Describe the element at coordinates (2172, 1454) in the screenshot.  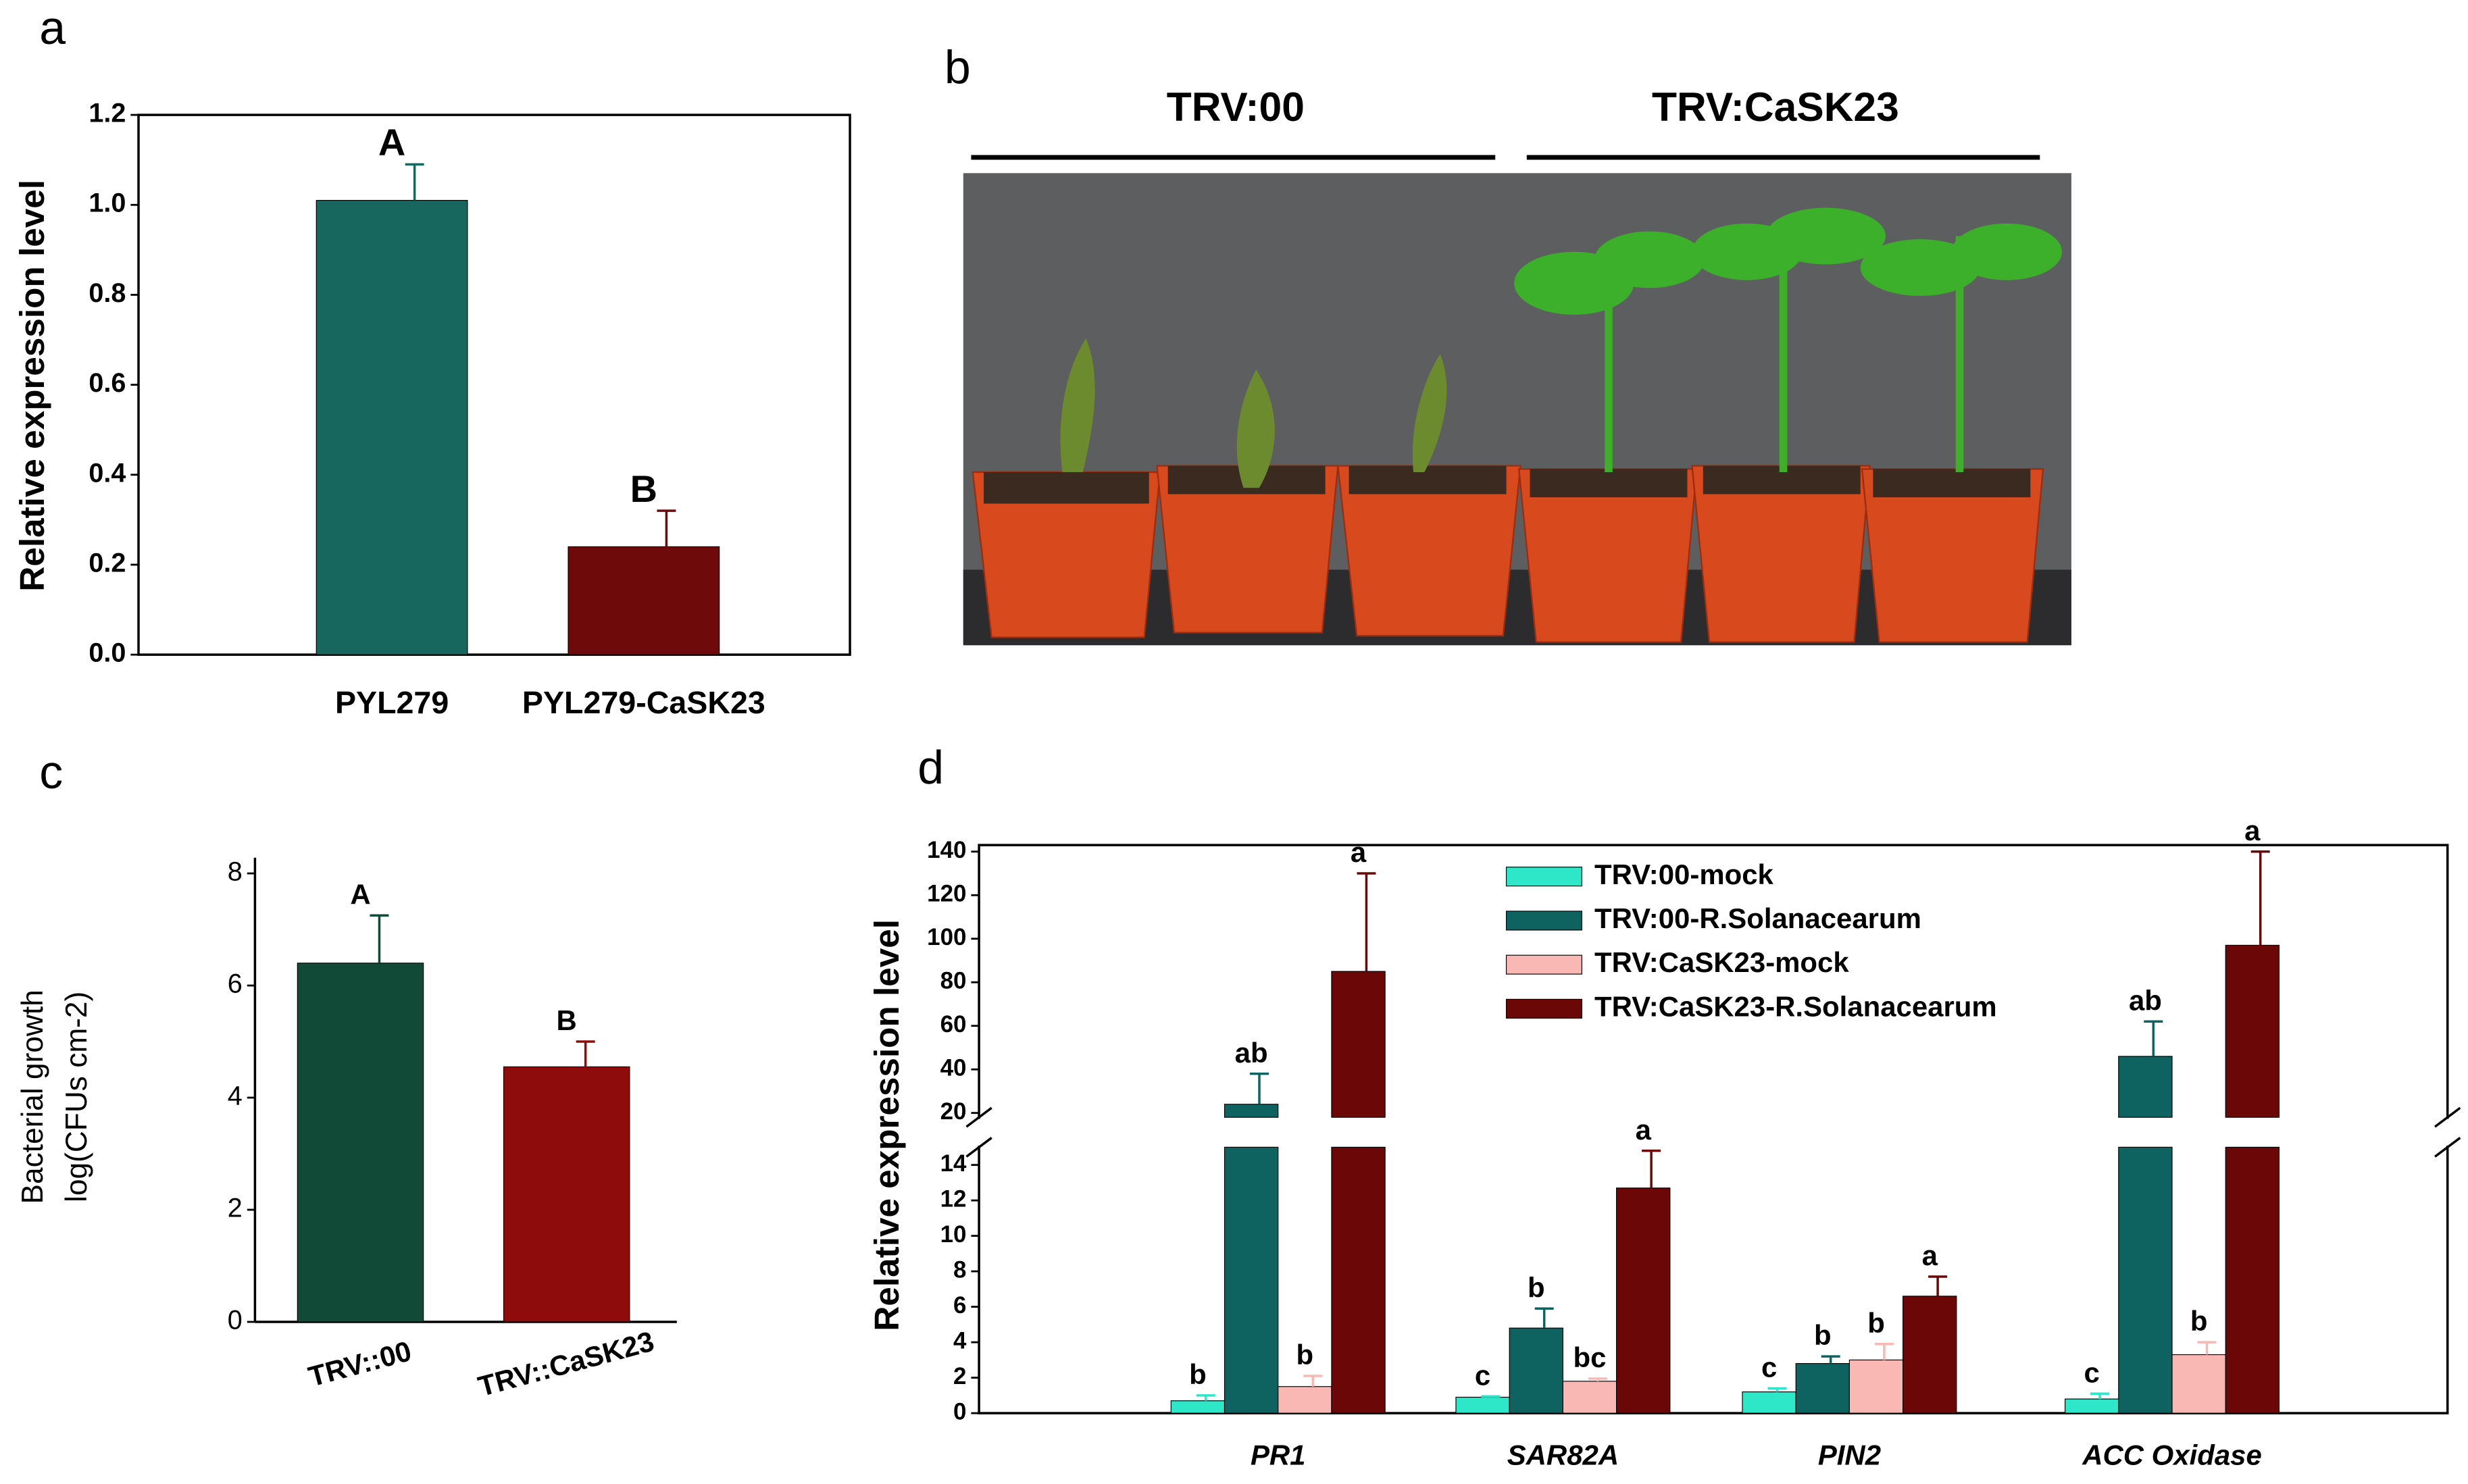
I see `x-tick-label: ACC Oxidase` at that location.